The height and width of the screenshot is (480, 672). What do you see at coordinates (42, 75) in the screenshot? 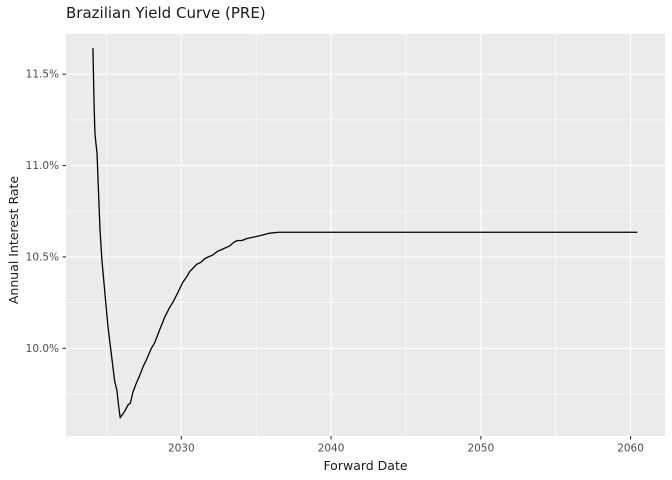
I see `y-tick-label: 11.5%` at bounding box center [42, 75].